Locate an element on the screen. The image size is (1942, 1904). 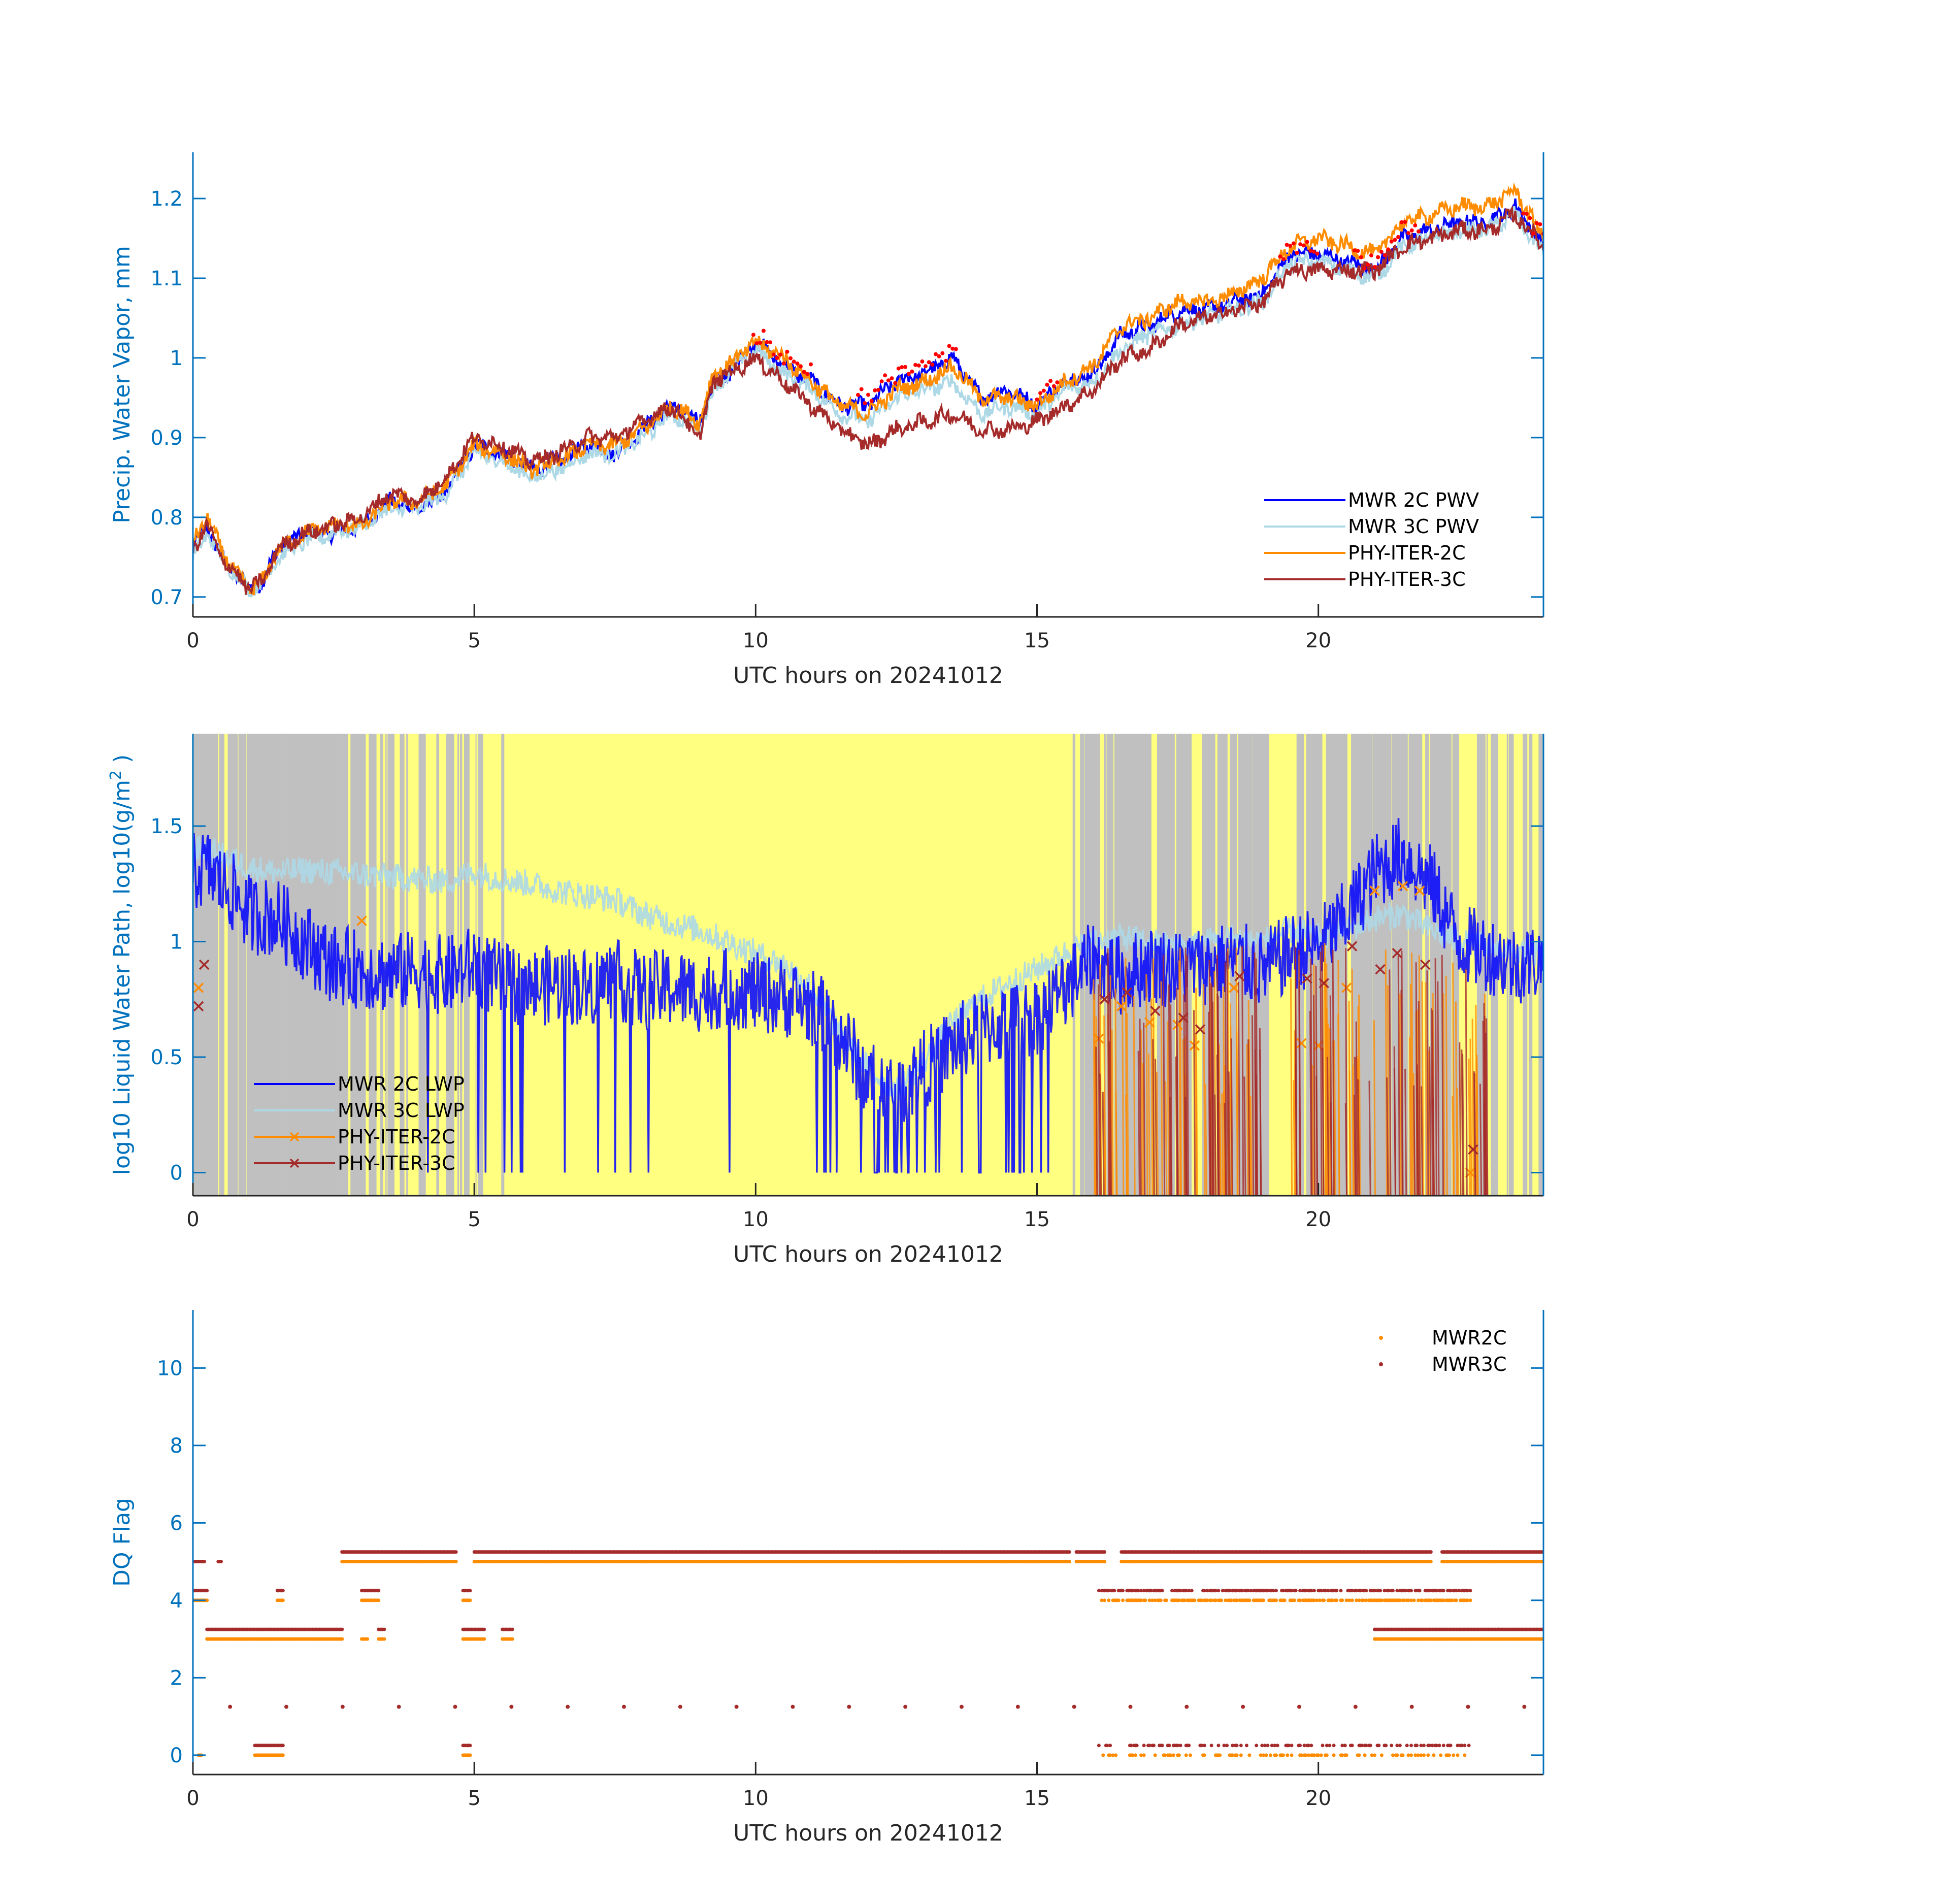
y-axis-title-superscript: 2 is located at coordinates (116, 775).